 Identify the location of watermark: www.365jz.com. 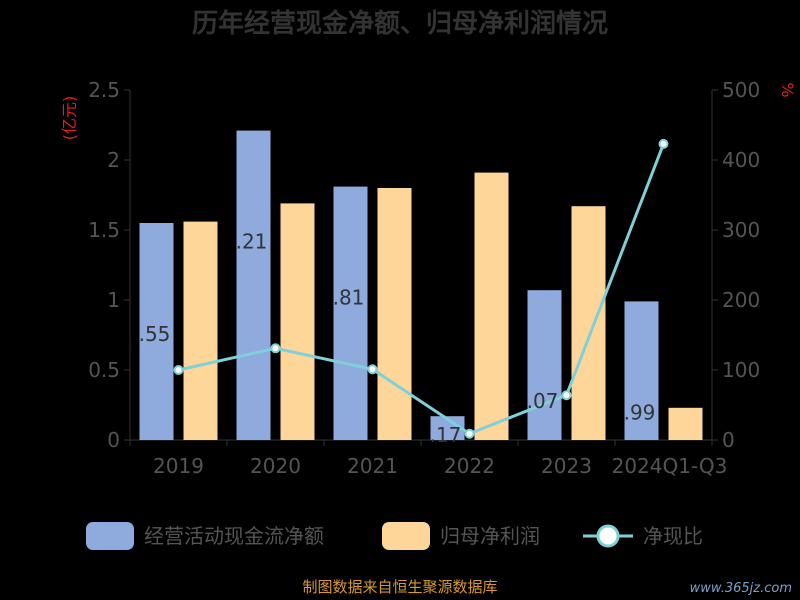
(741, 588).